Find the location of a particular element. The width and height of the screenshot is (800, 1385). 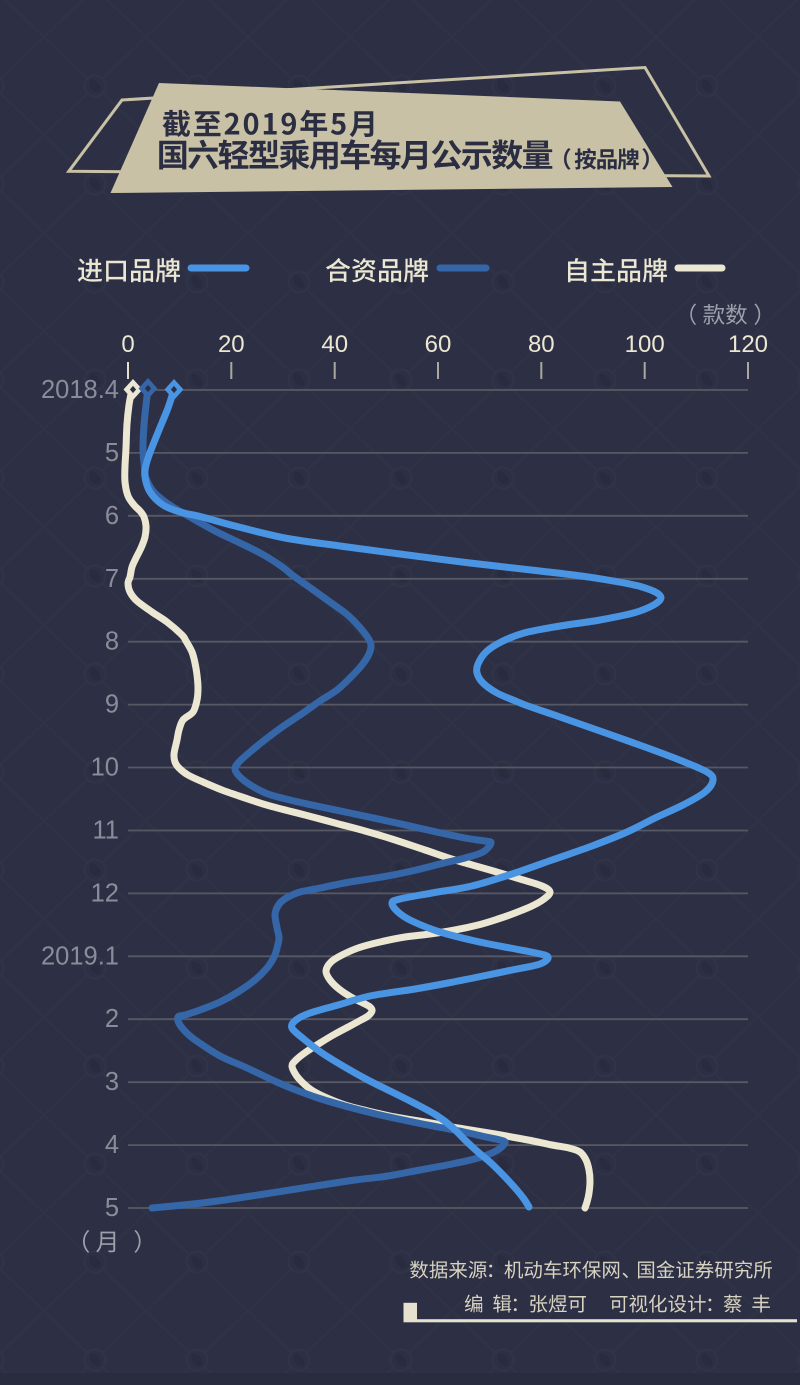

svg-text: 20 is located at coordinates (231, 344).